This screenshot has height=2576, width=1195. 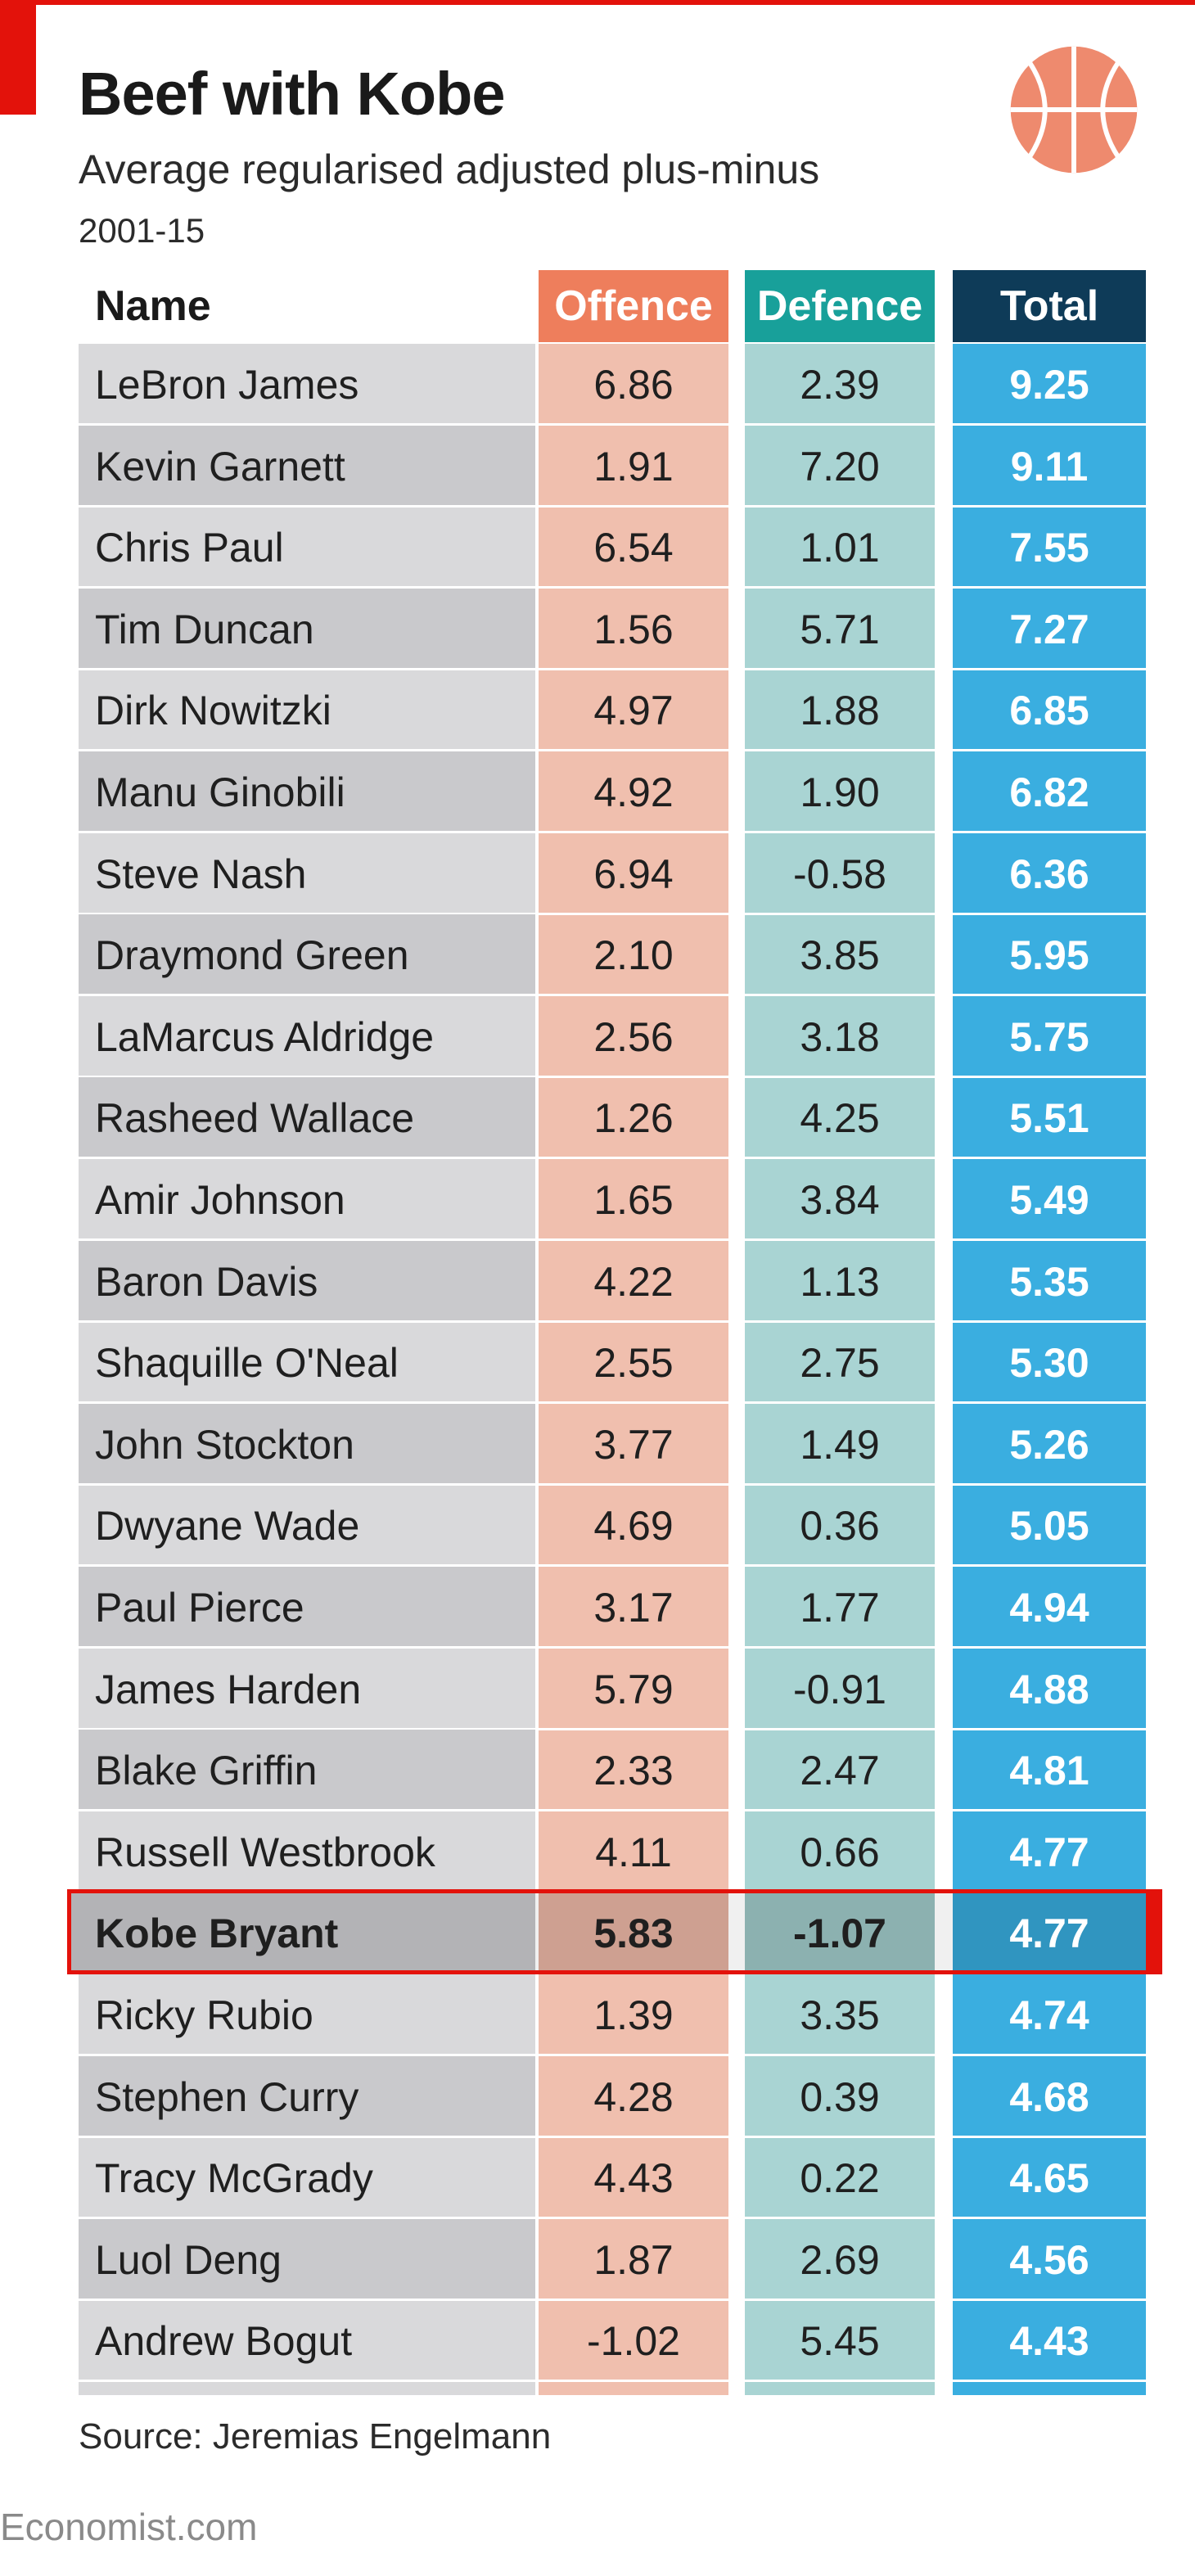 What do you see at coordinates (840, 1118) in the screenshot?
I see `defence-cell: 4.25` at bounding box center [840, 1118].